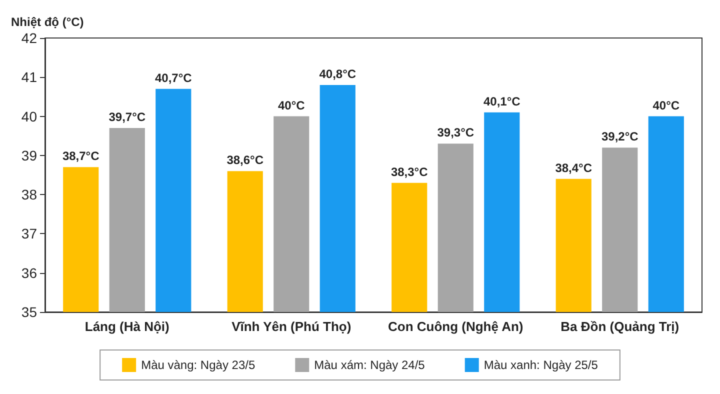 The width and height of the screenshot is (720, 394). Describe the element at coordinates (502, 101) in the screenshot. I see `data-label: 40,1°C` at that location.